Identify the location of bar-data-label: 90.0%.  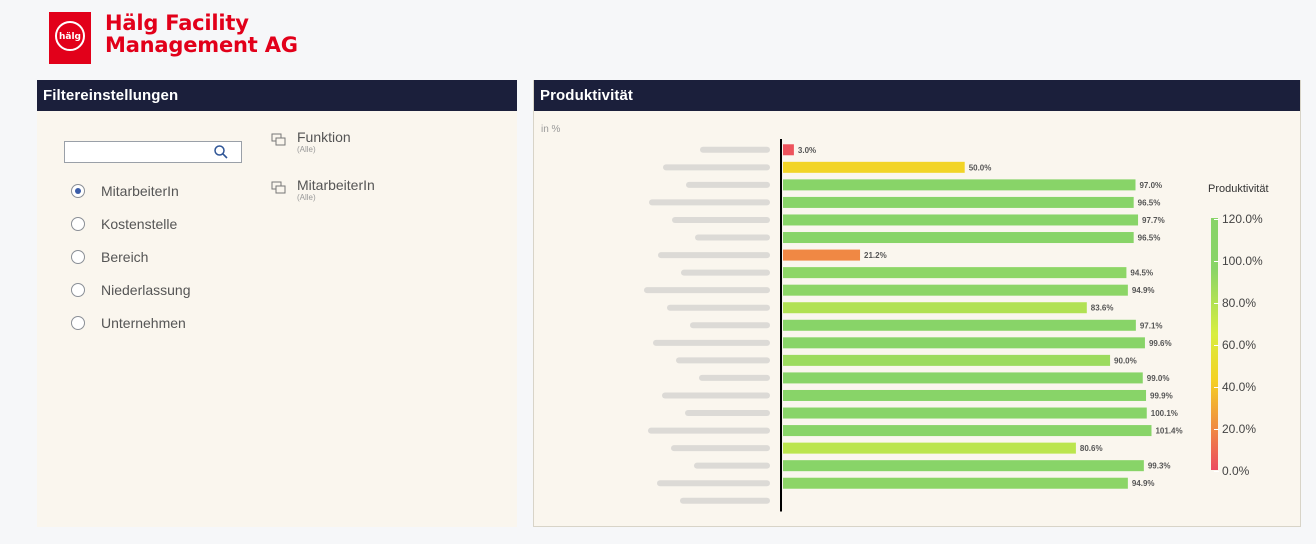
(1125, 360).